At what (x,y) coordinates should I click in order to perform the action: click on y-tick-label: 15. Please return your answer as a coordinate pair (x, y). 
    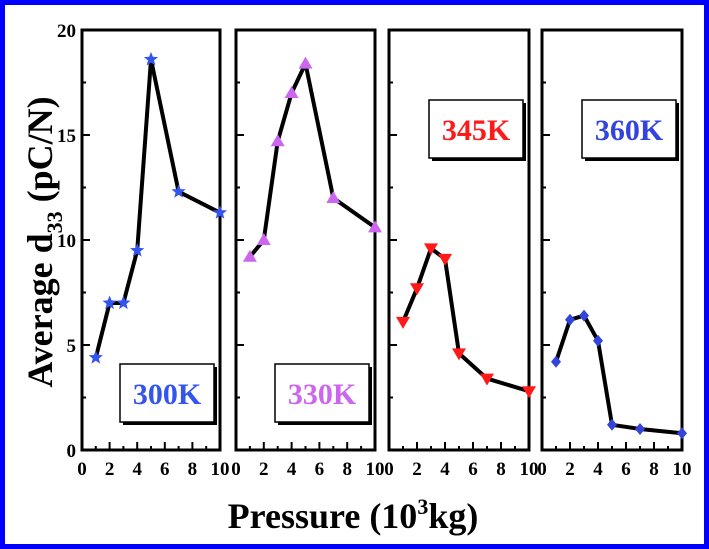
    Looking at the image, I should click on (66, 136).